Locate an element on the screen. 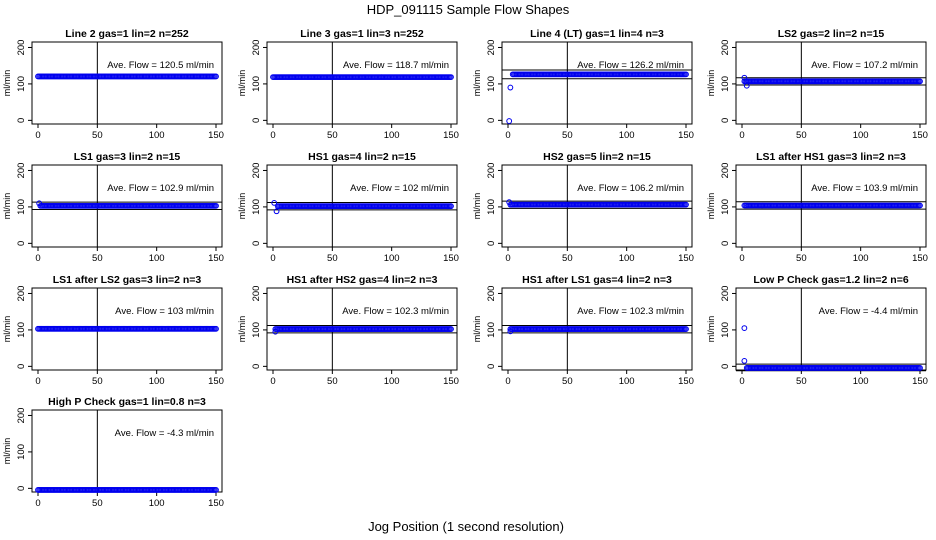  panel-title: Line 4 (LT) gas=1 lin=4 n=3 is located at coordinates (597, 34).